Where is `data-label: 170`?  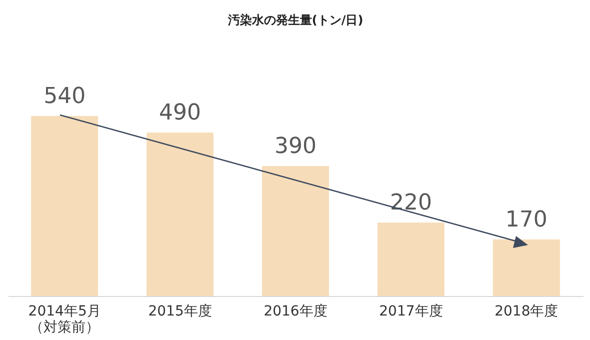
data-label: 170 is located at coordinates (526, 219).